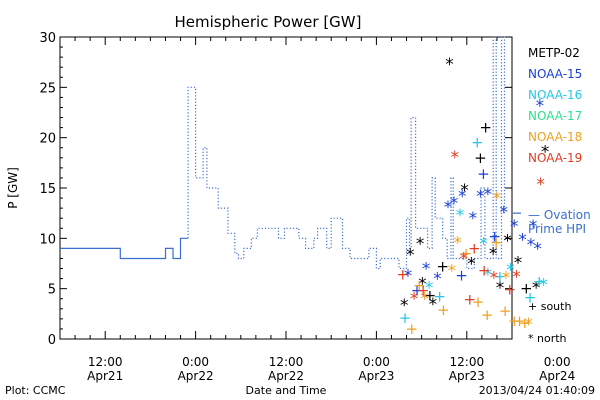 The image size is (600, 400). I want to click on plot-credit: Plot: CCMC, so click(35, 390).